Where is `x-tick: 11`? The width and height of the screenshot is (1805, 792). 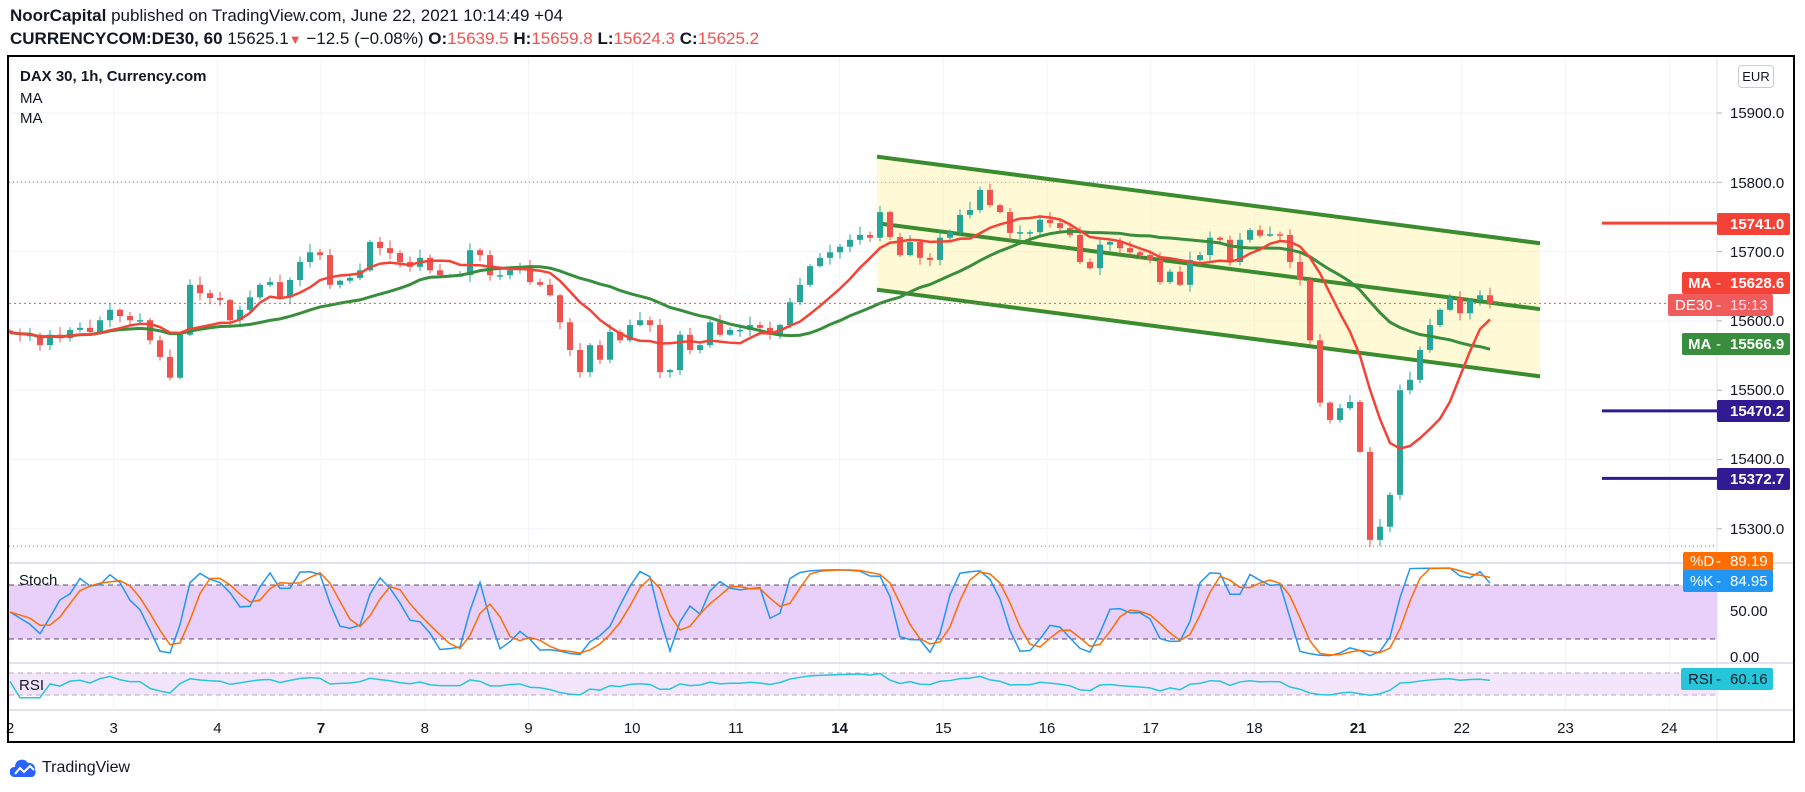 x-tick: 11 is located at coordinates (736, 728).